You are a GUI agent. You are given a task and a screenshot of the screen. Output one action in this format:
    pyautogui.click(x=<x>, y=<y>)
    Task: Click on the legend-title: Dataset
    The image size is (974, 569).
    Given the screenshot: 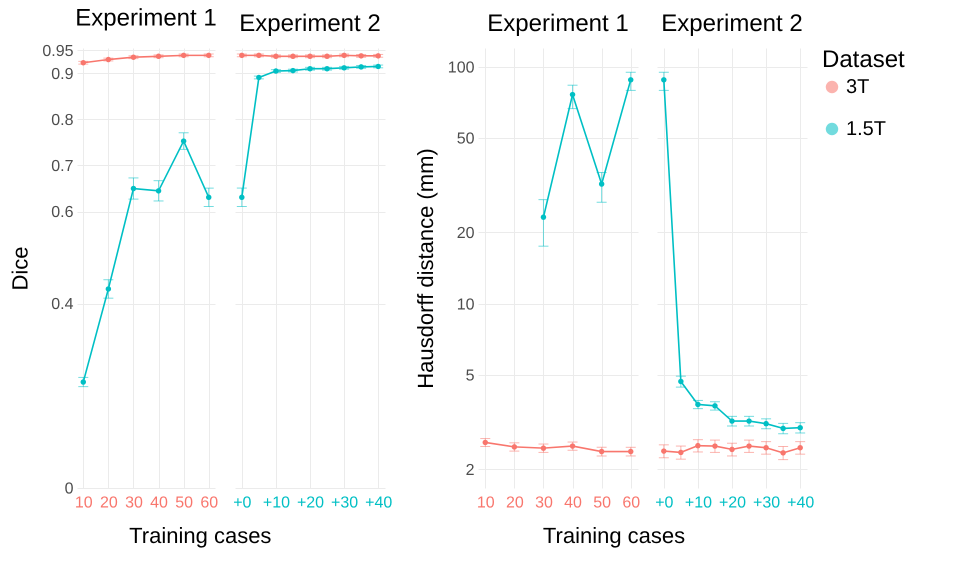 What is the action you would take?
    pyautogui.click(x=864, y=59)
    